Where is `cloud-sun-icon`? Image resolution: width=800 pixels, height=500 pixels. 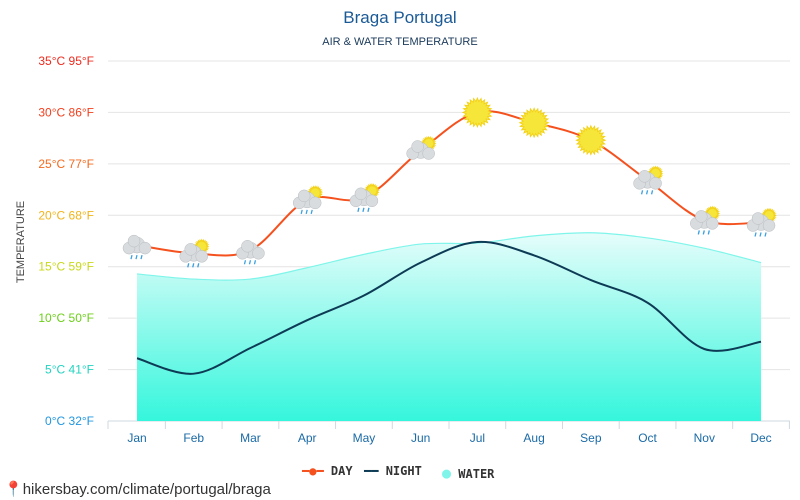
cloud-sun-icon is located at coordinates (421, 147).